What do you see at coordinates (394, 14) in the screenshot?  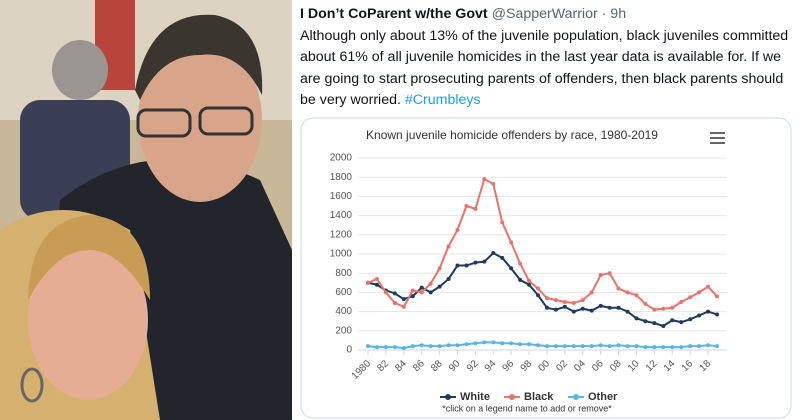 I see `author: I Don’t CoParent w/the Govt` at bounding box center [394, 14].